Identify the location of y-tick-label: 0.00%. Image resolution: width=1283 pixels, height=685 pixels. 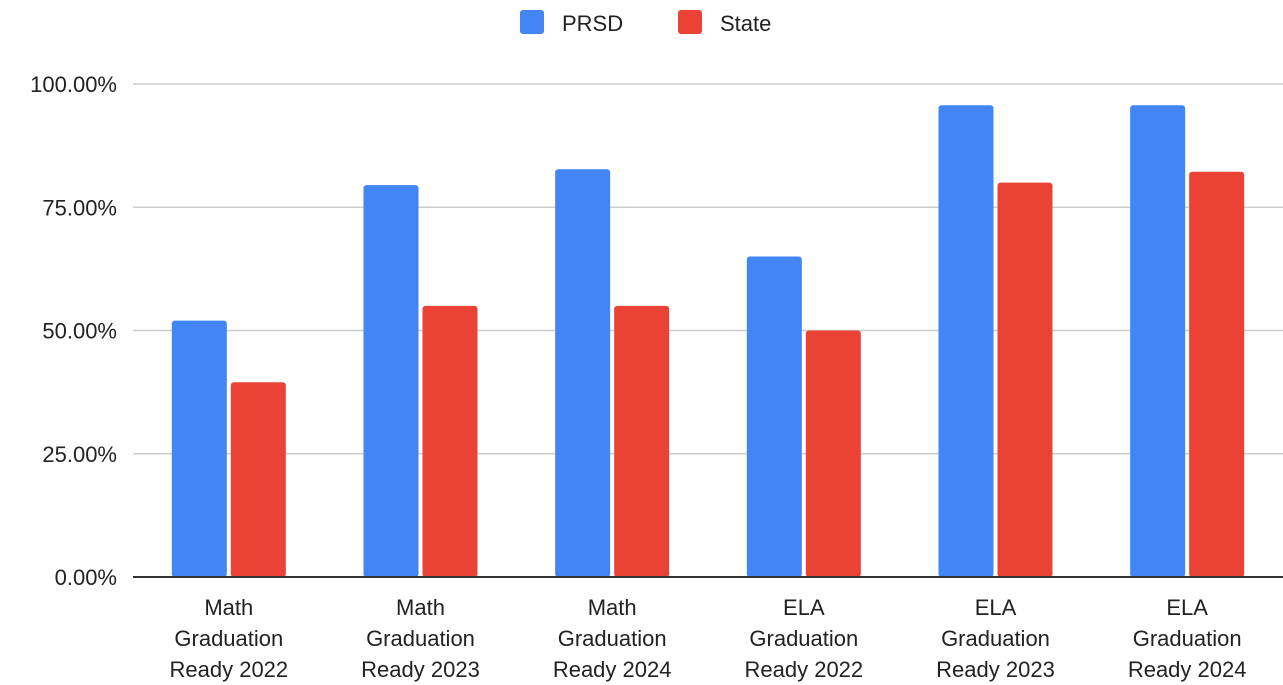
(86, 577).